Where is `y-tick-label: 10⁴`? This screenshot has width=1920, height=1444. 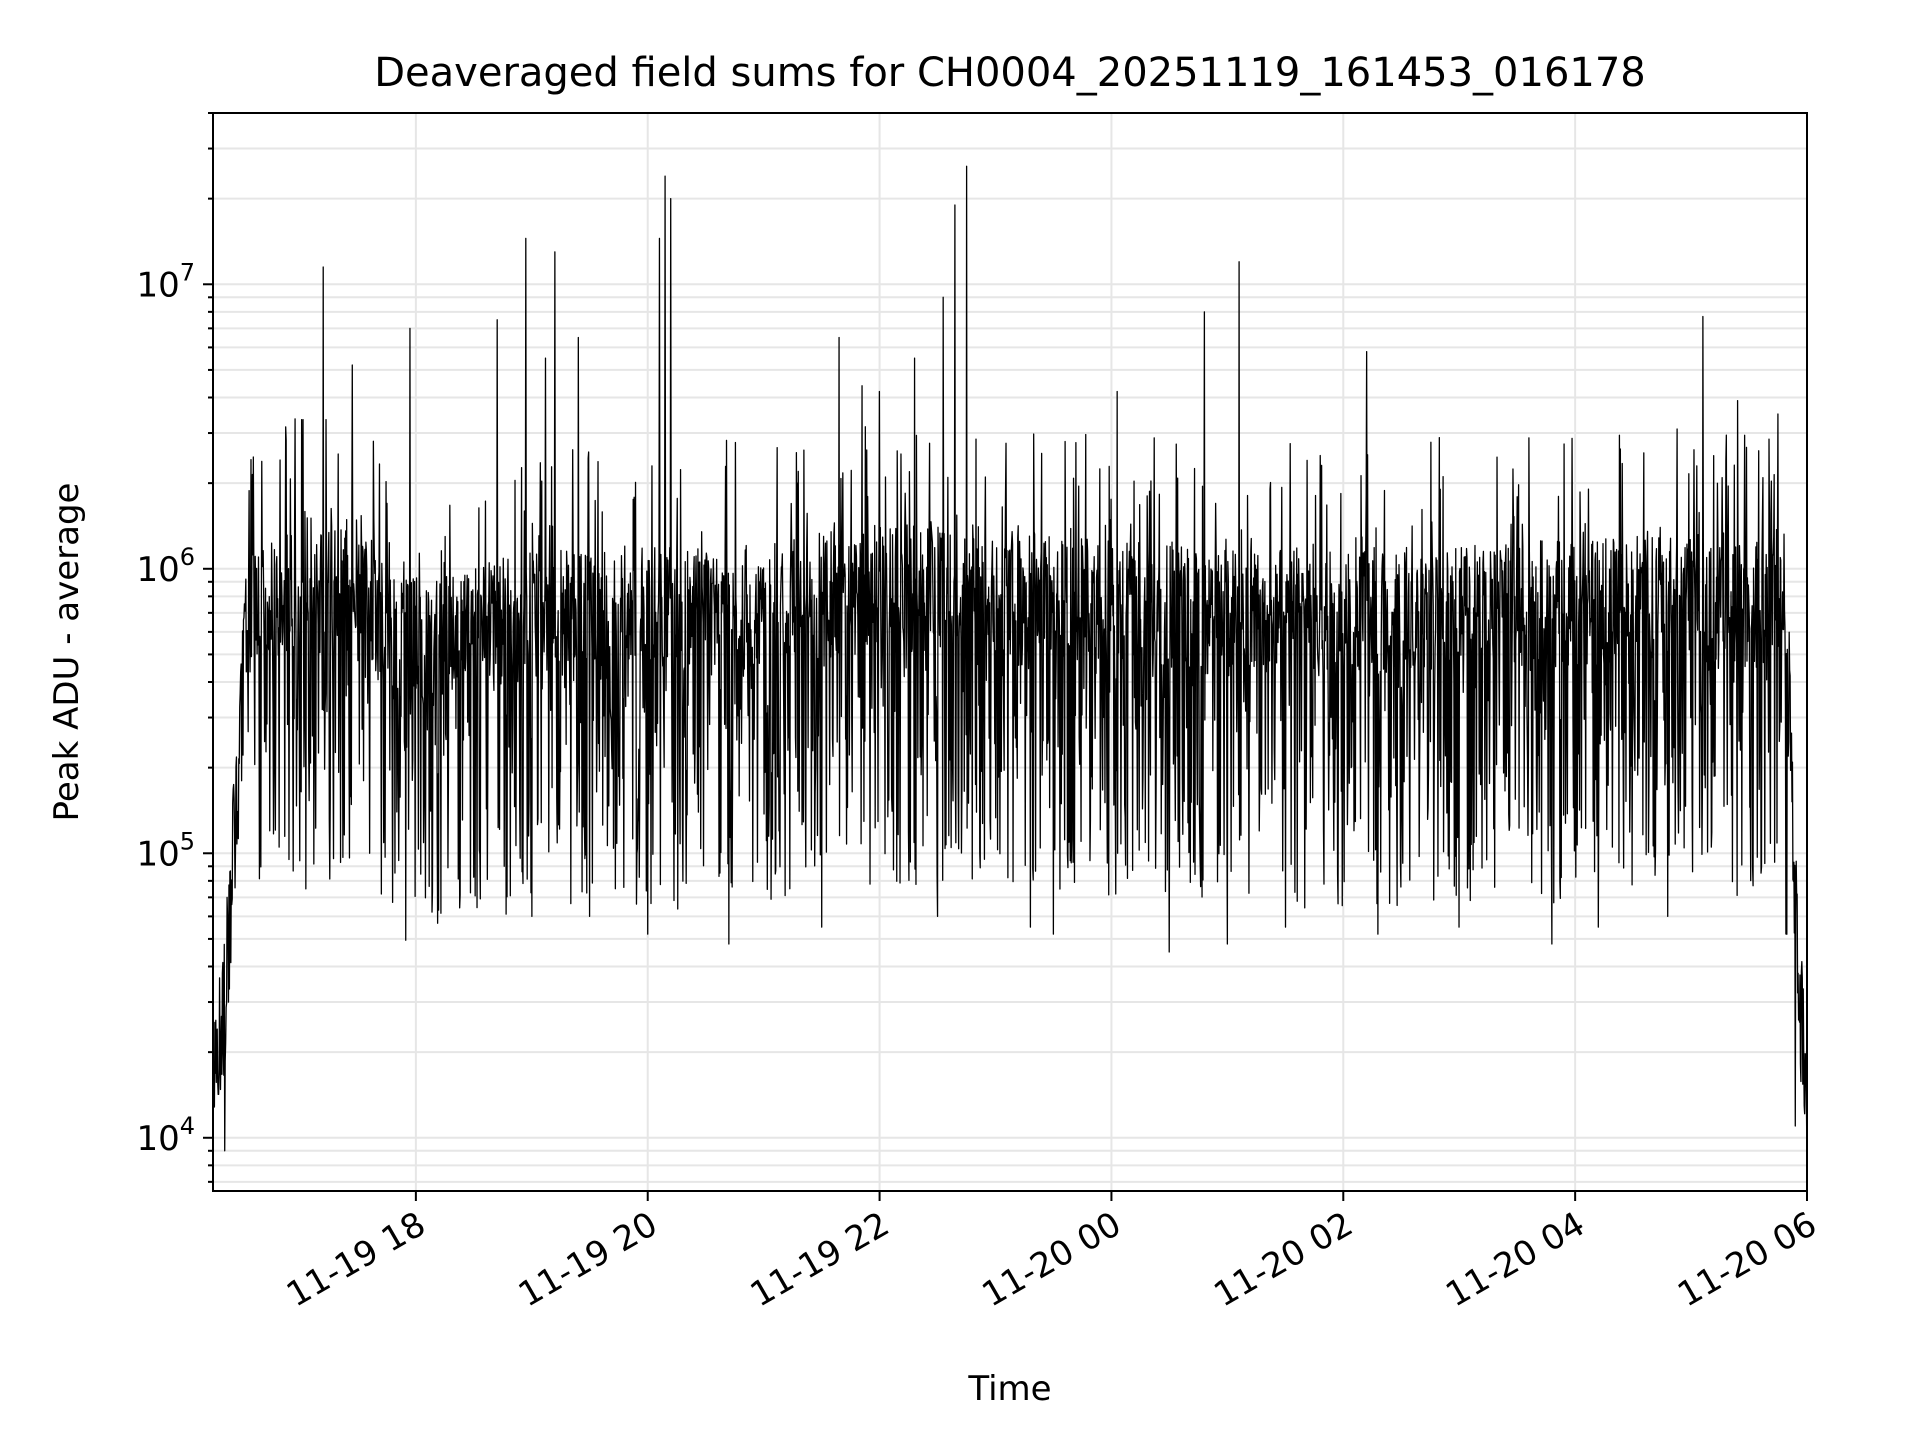 y-tick-label: 10⁴ is located at coordinates (165, 1135).